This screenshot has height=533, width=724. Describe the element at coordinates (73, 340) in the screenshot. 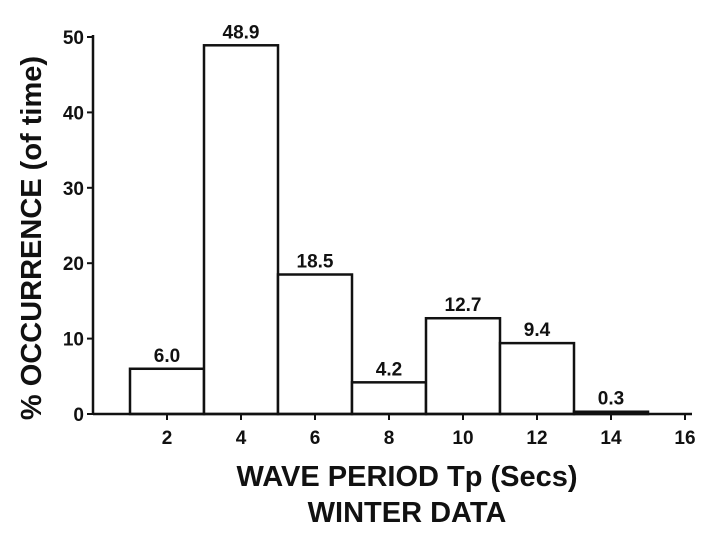

I see `y-tick-label: 10` at that location.